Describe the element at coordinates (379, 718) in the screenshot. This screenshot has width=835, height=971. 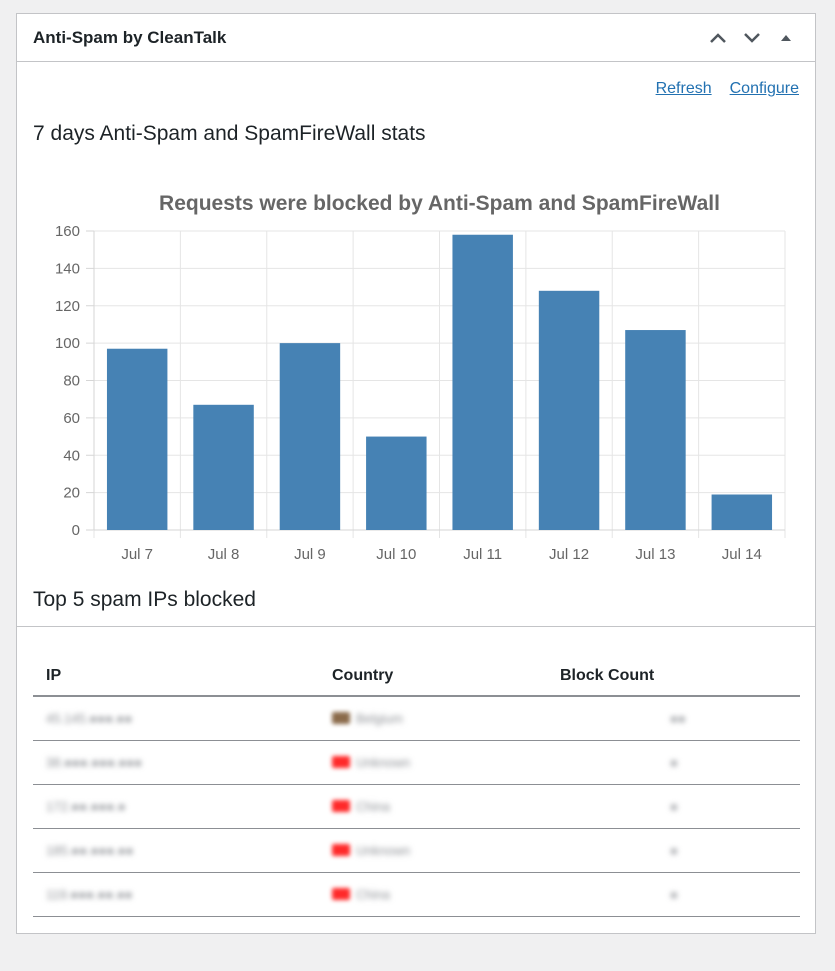
I see `country-cell: Belgium` at that location.